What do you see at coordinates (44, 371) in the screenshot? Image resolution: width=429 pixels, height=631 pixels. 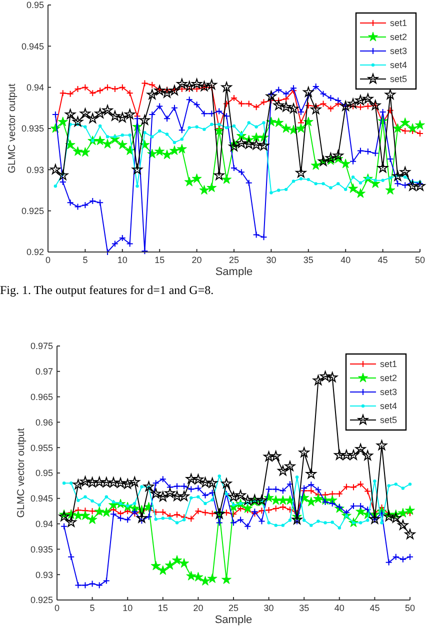 I see `y-tick-label: 0.97` at bounding box center [44, 371].